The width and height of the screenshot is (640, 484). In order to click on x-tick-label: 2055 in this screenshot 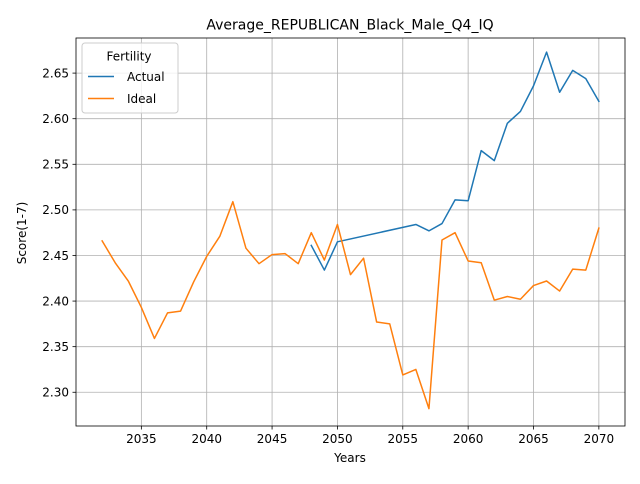, I will do `click(403, 439)`.